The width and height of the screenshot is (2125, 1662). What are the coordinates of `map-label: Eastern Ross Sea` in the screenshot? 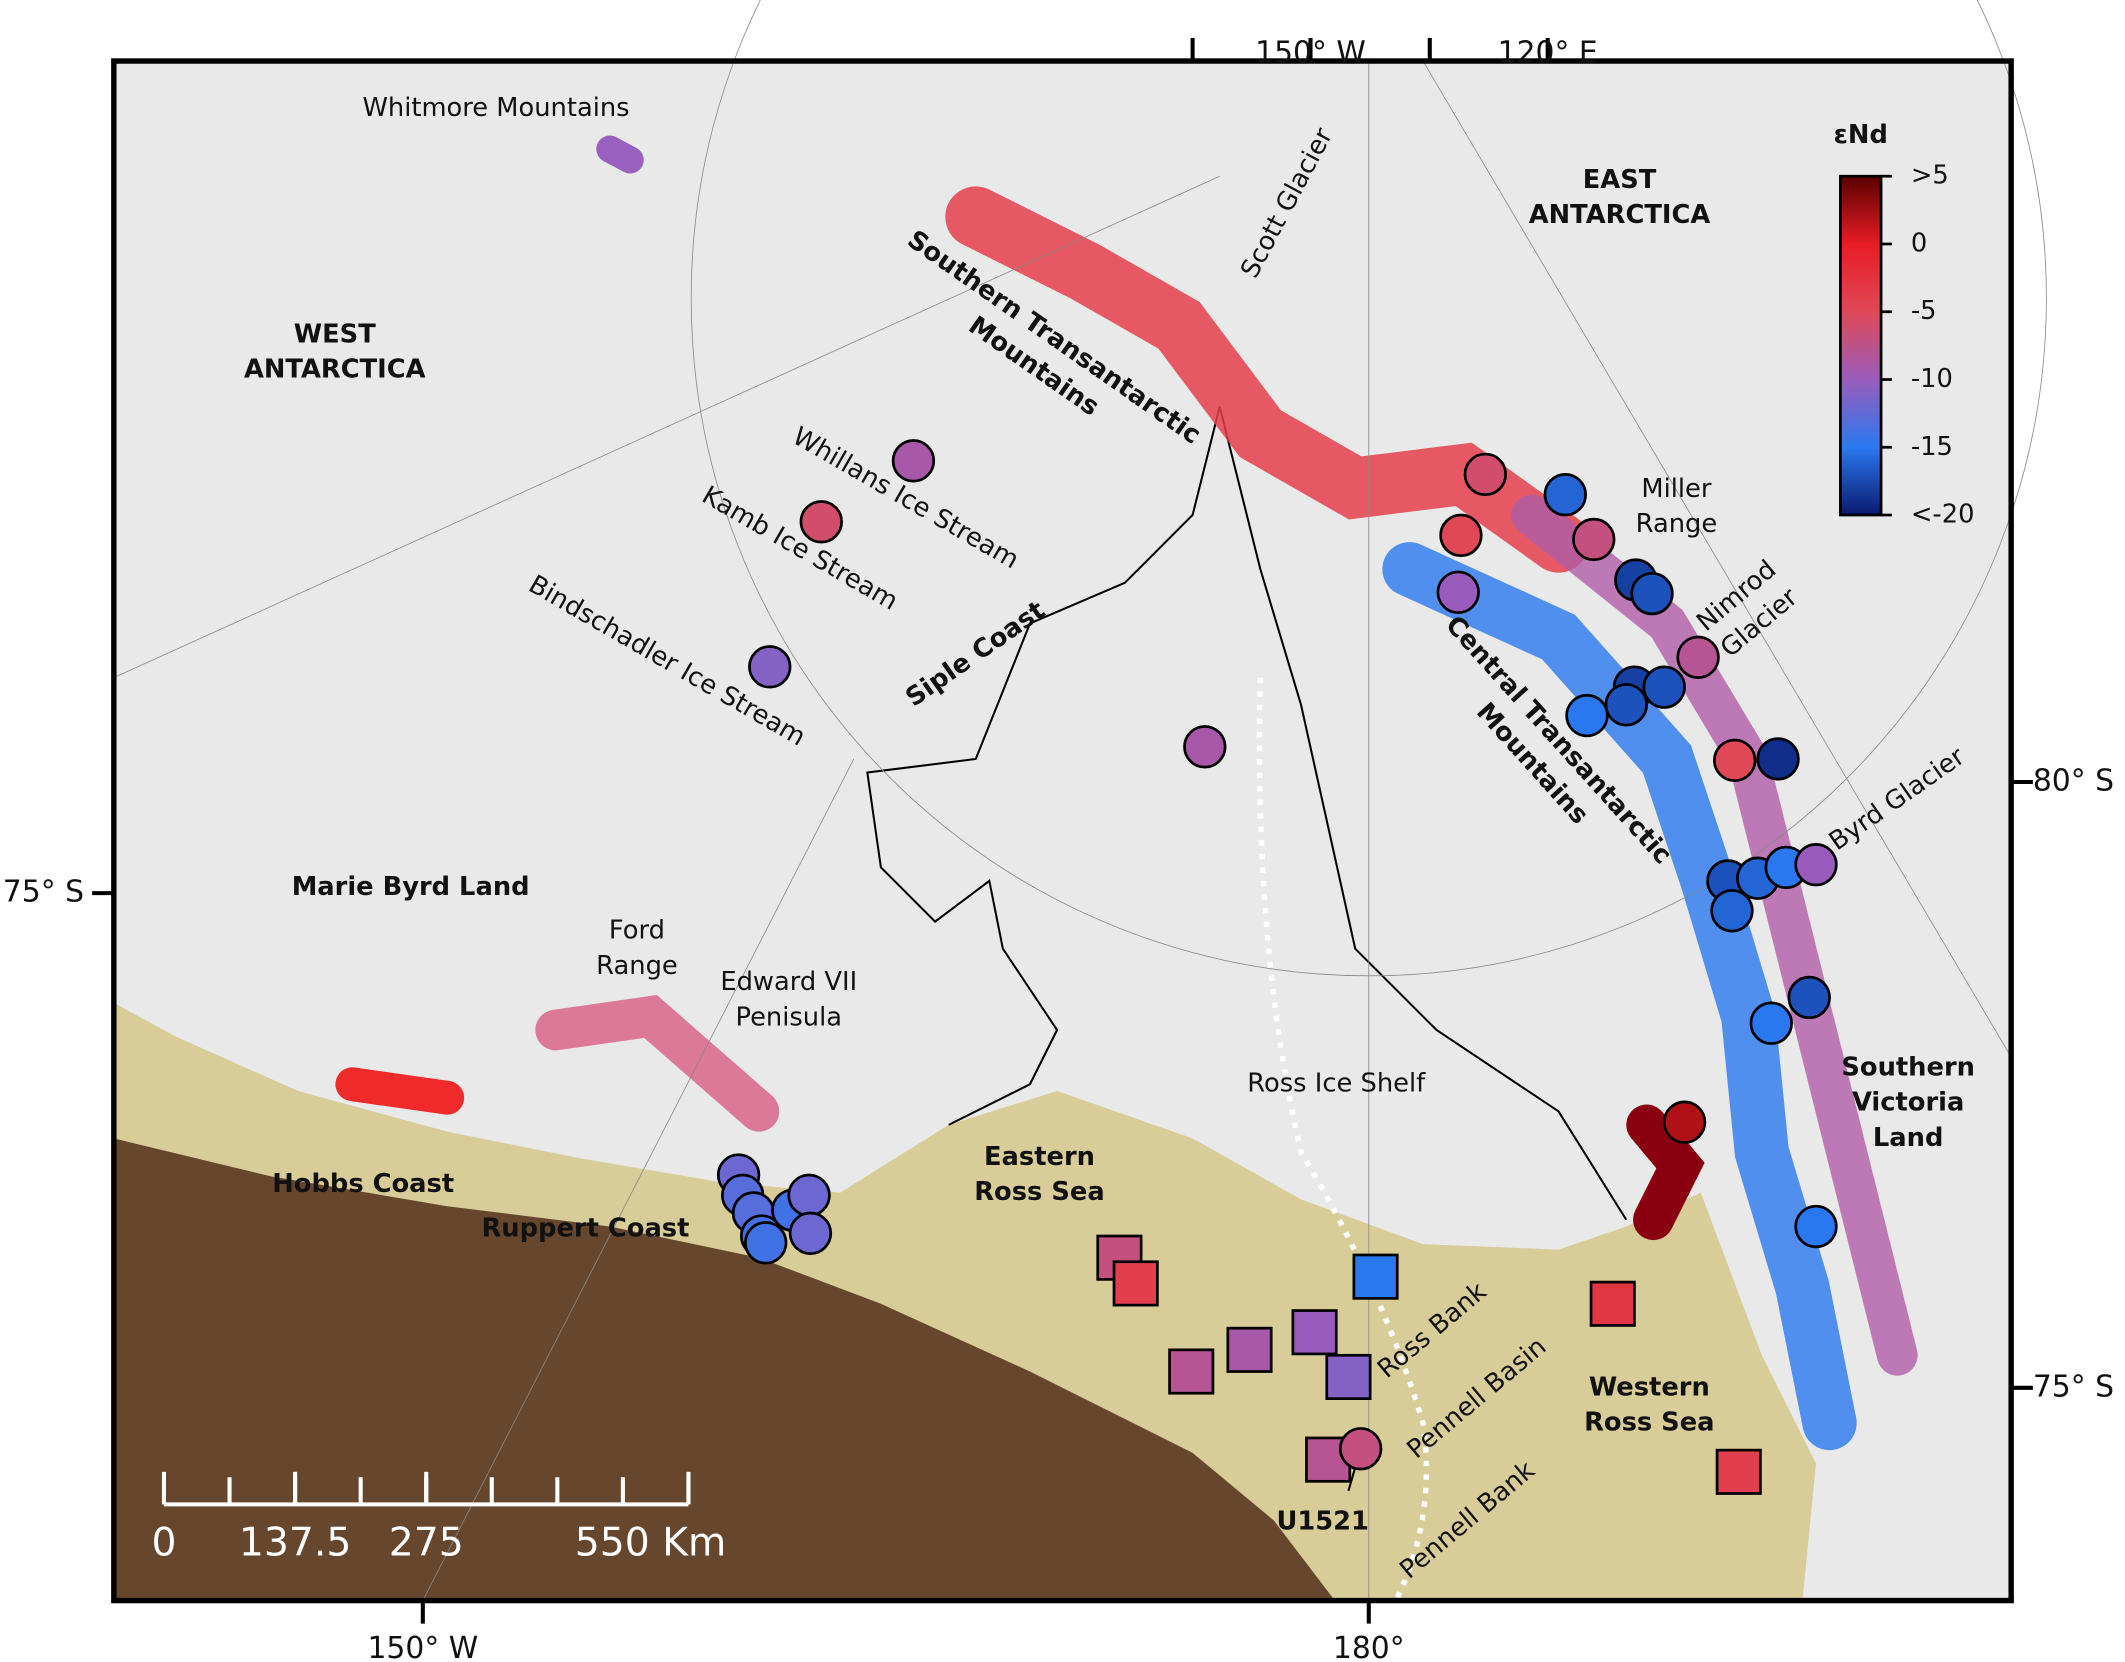 It's located at (1039, 1174).